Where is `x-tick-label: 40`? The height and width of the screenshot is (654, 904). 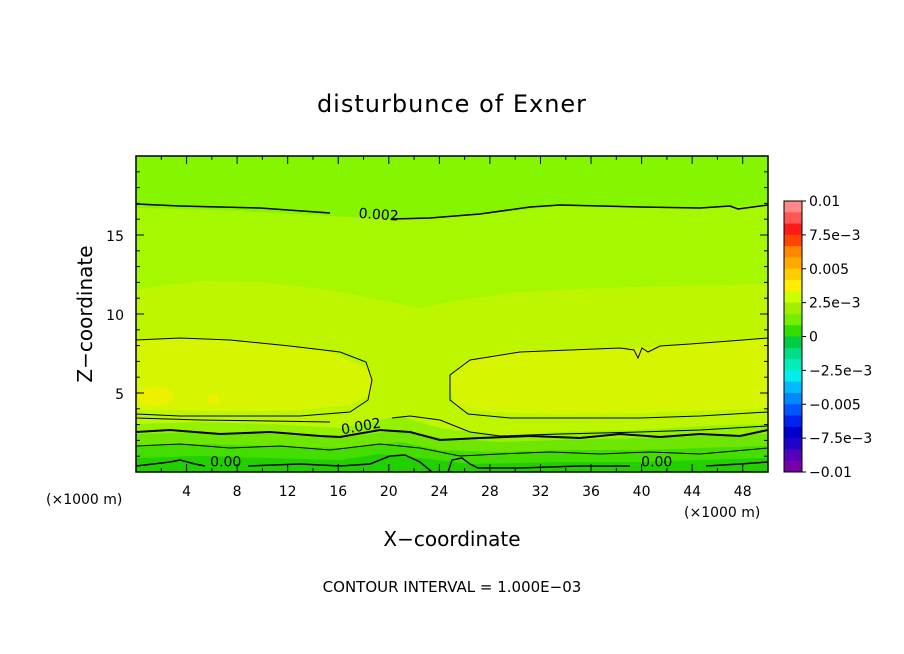
x-tick-label: 40 is located at coordinates (642, 492).